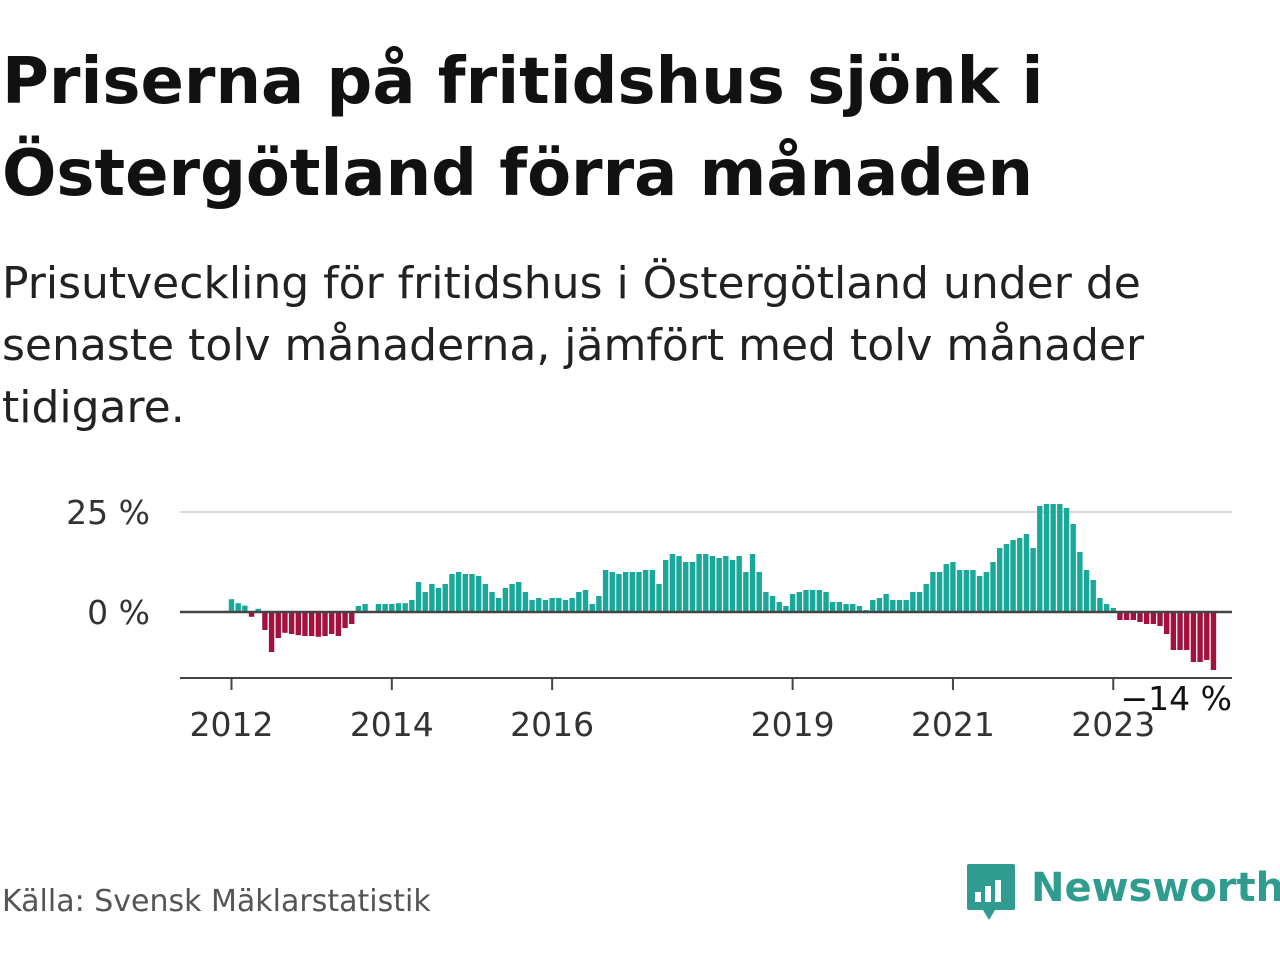 The height and width of the screenshot is (960, 1280). I want to click on brand-name: Newsworthy, so click(1155, 888).